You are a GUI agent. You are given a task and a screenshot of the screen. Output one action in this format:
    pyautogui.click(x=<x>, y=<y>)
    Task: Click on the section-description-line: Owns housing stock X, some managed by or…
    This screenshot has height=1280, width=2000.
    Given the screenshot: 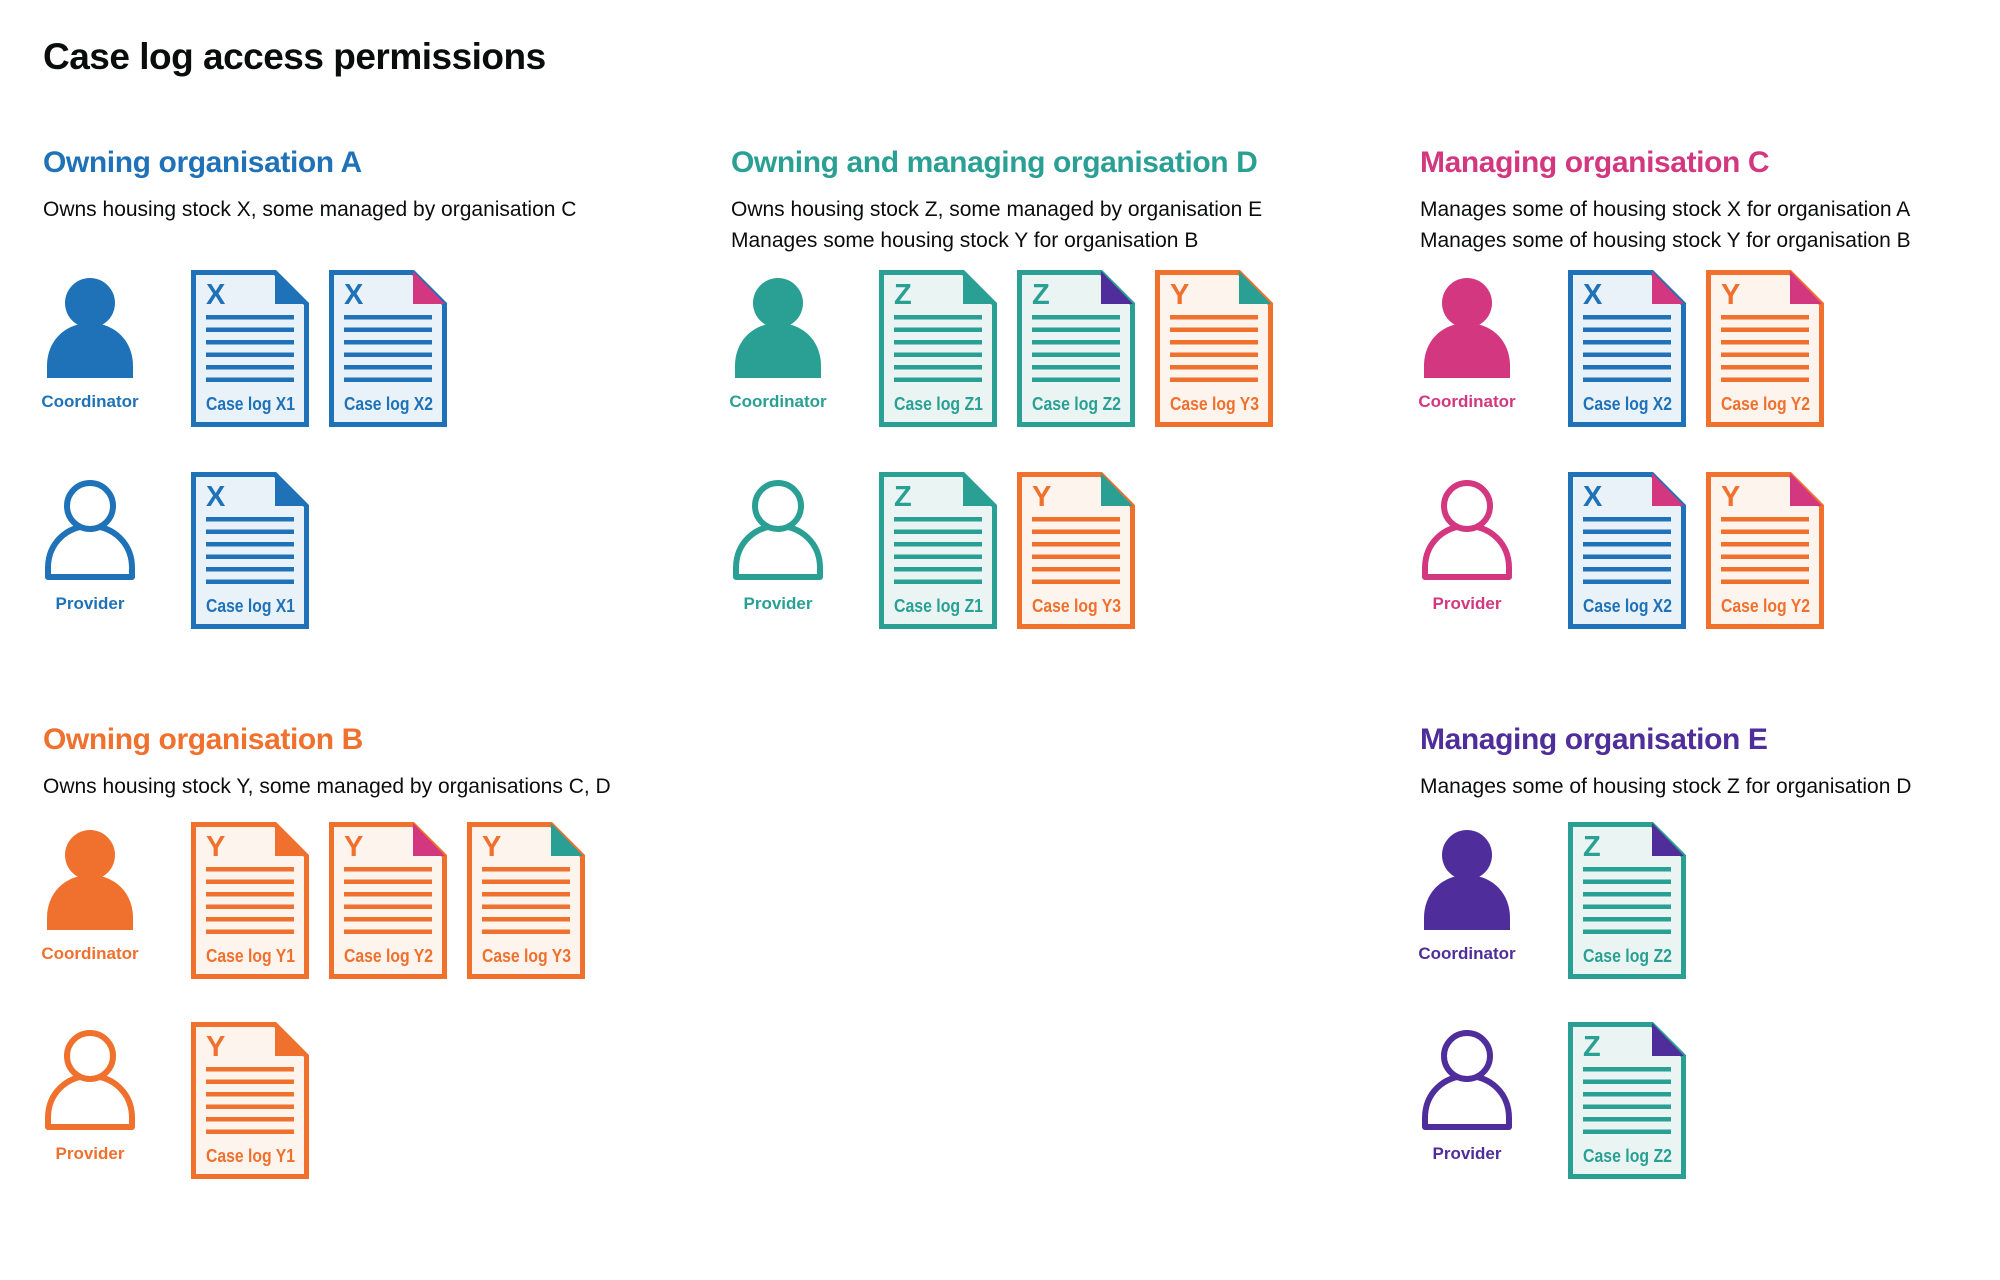 What is the action you would take?
    pyautogui.click(x=310, y=209)
    